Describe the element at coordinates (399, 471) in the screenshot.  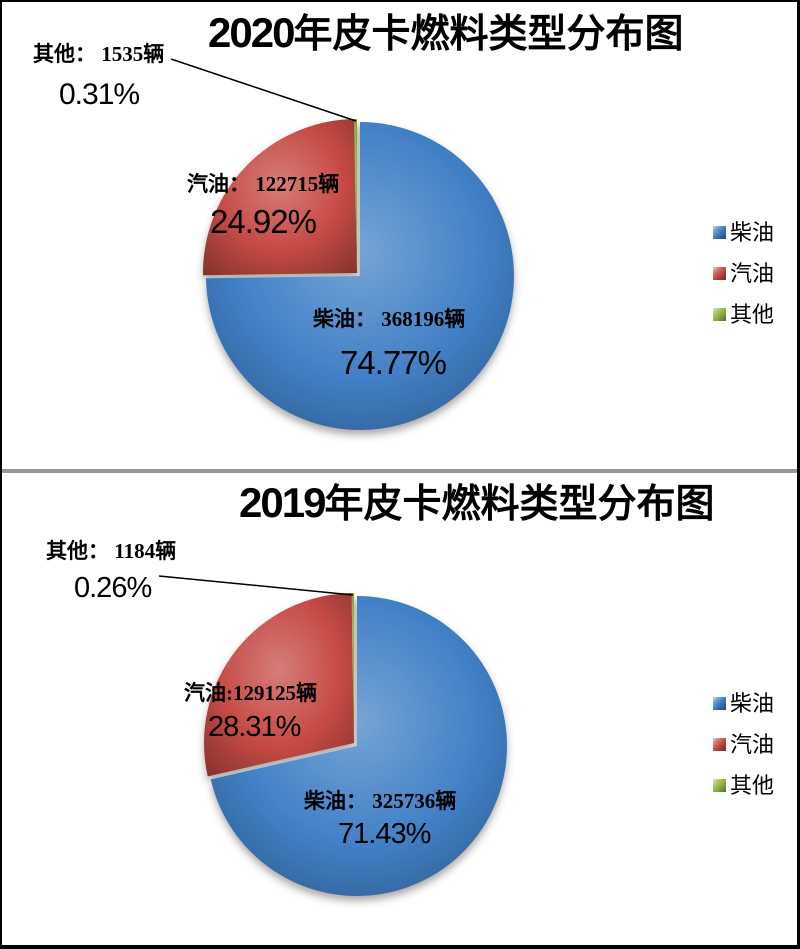
I see `panel-divider` at that location.